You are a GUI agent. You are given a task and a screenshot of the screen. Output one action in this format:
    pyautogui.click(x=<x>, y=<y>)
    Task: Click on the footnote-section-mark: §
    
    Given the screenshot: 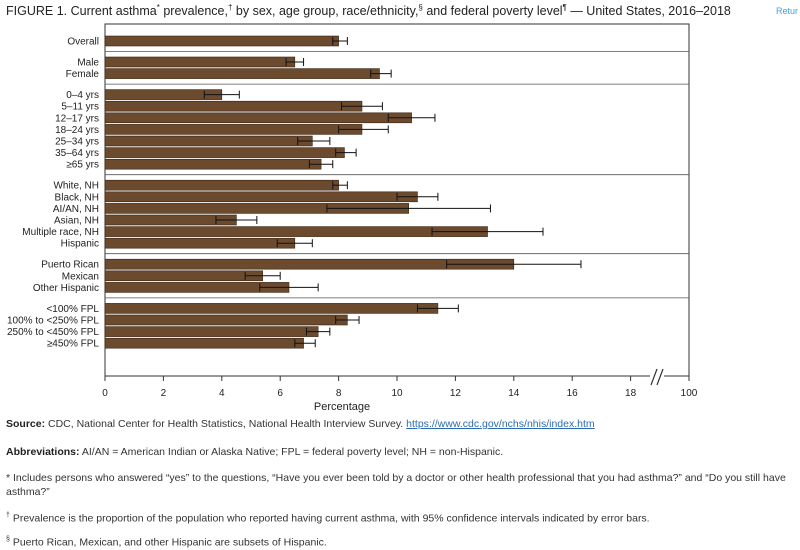 What is the action you would take?
    pyautogui.click(x=8, y=539)
    